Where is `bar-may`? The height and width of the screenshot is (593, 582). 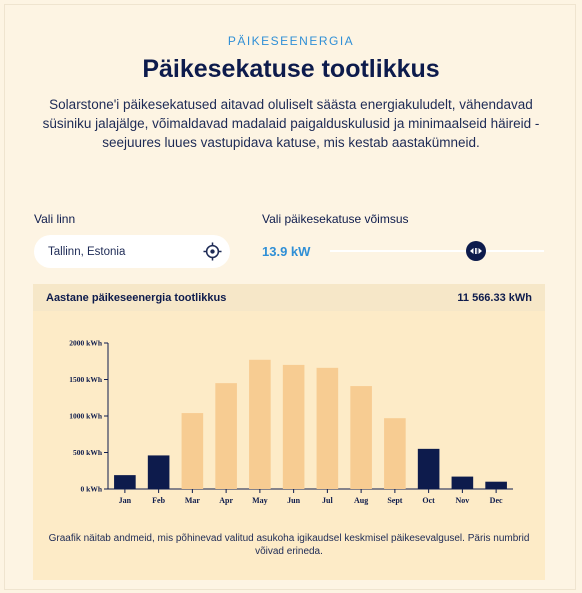 bar-may is located at coordinates (260, 424).